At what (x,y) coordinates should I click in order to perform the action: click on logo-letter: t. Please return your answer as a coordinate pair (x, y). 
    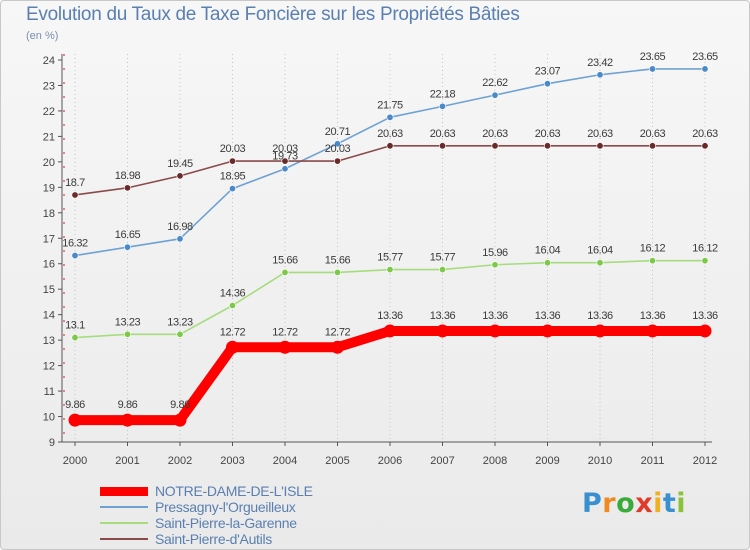
    Looking at the image, I should click on (669, 503).